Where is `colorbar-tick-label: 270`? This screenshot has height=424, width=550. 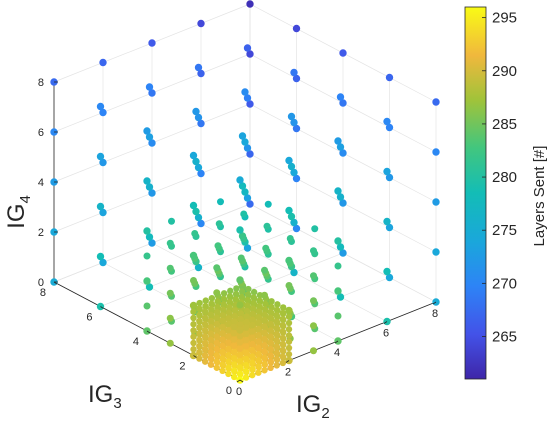
colorbar-tick-label: 270 is located at coordinates (504, 283).